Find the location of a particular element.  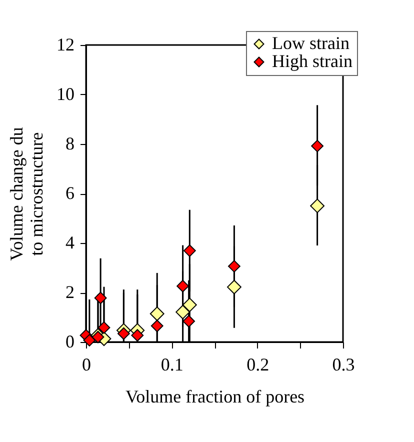

x-tick-label: 0.1 is located at coordinates (172, 364).